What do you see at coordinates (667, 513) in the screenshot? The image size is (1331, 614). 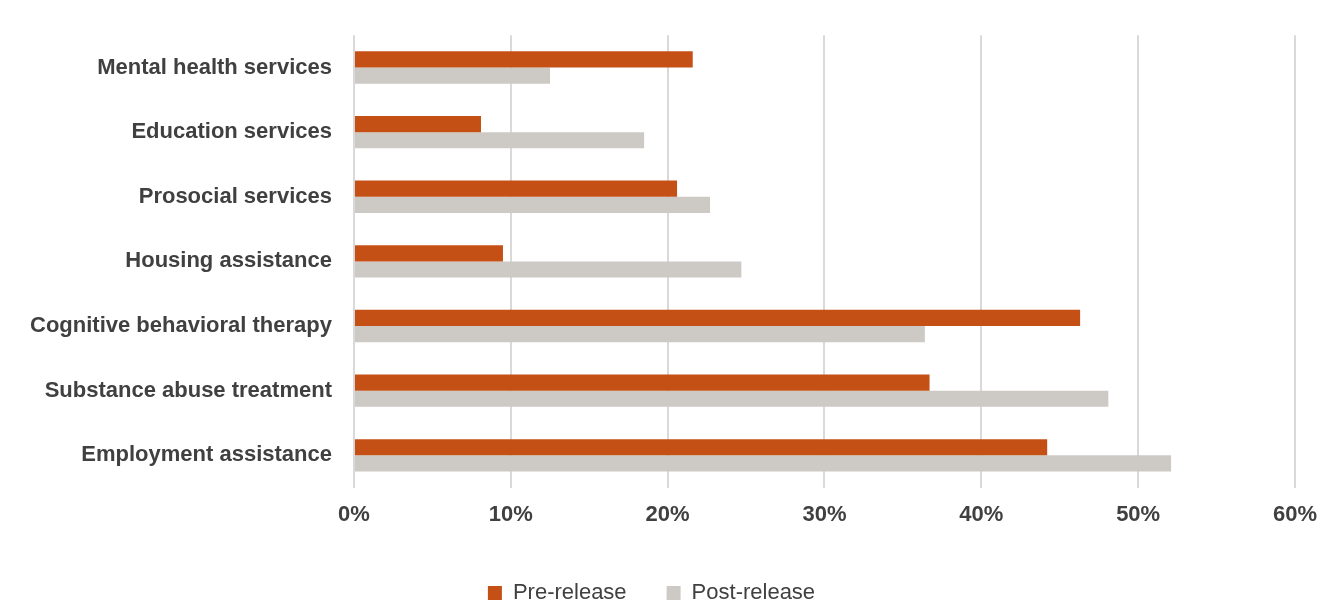 I see `x-tick-label: 20%` at bounding box center [667, 513].